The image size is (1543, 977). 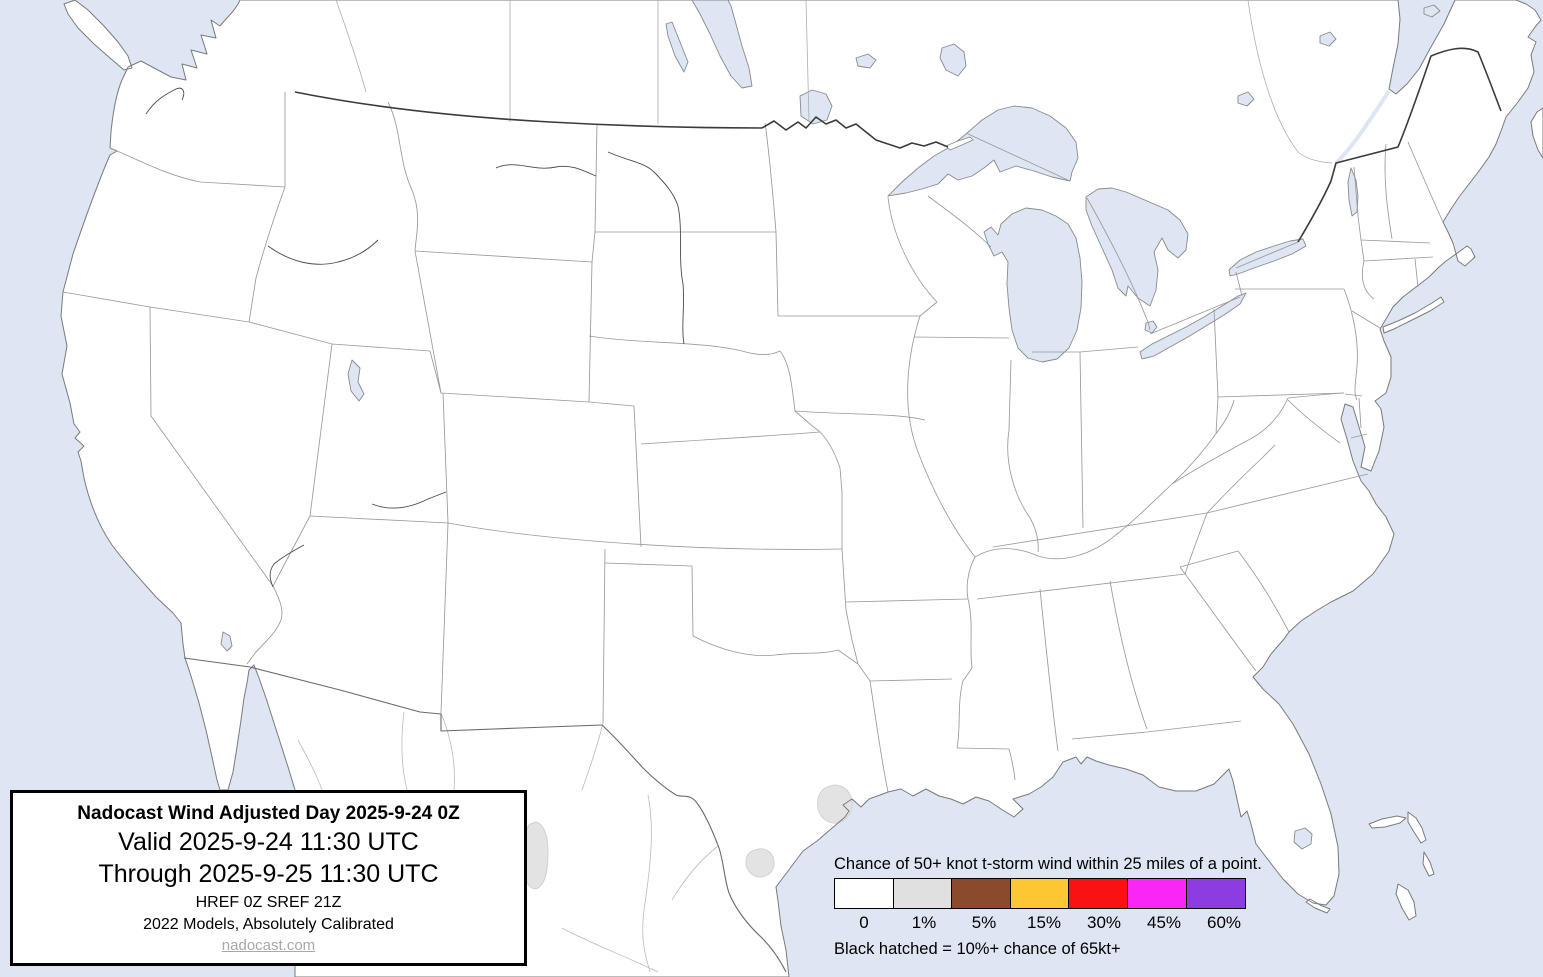 What do you see at coordinates (1215, 893) in the screenshot?
I see `legend-swatch-60%` at bounding box center [1215, 893].